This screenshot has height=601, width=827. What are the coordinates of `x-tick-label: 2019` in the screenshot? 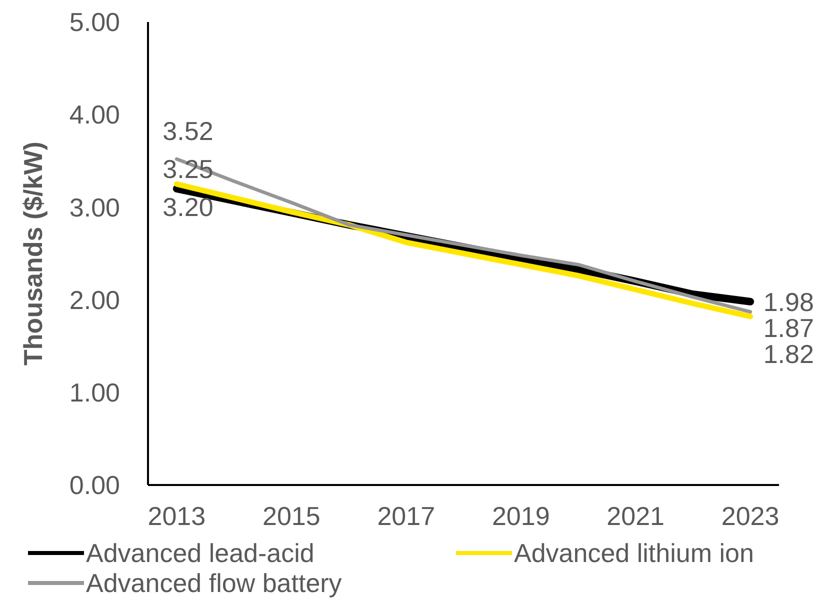 It's located at (521, 516).